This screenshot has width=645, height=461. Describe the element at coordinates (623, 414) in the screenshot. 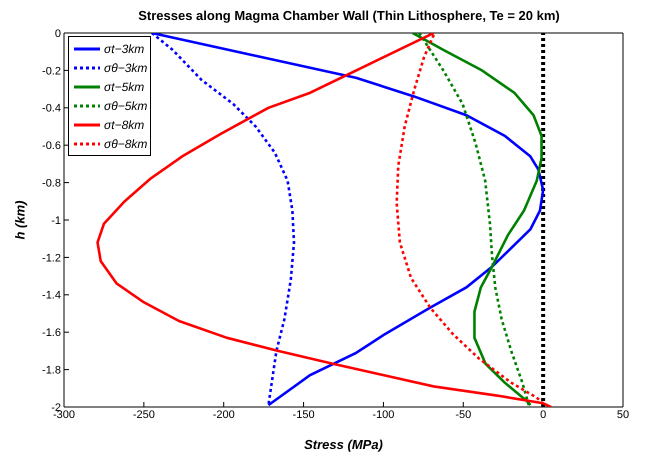

I see `x-tick-label: 50` at that location.